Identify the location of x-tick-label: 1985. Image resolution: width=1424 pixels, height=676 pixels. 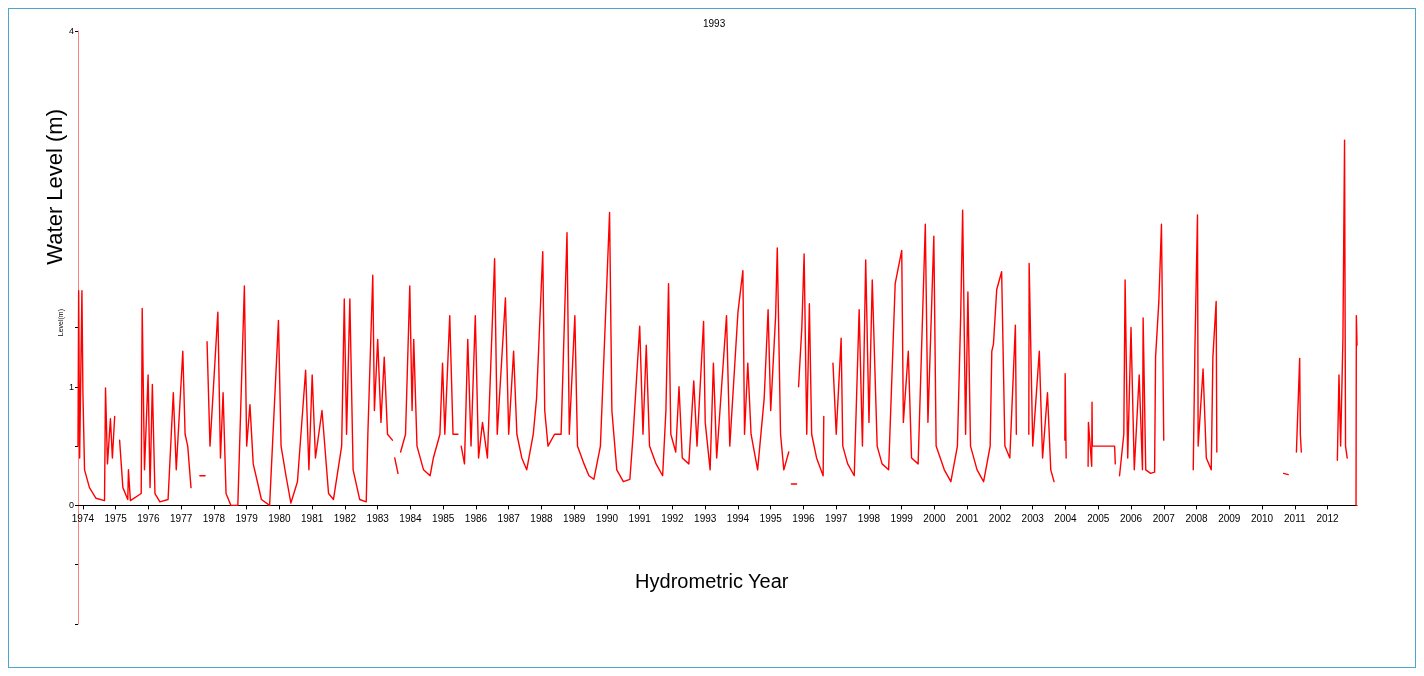
(443, 518).